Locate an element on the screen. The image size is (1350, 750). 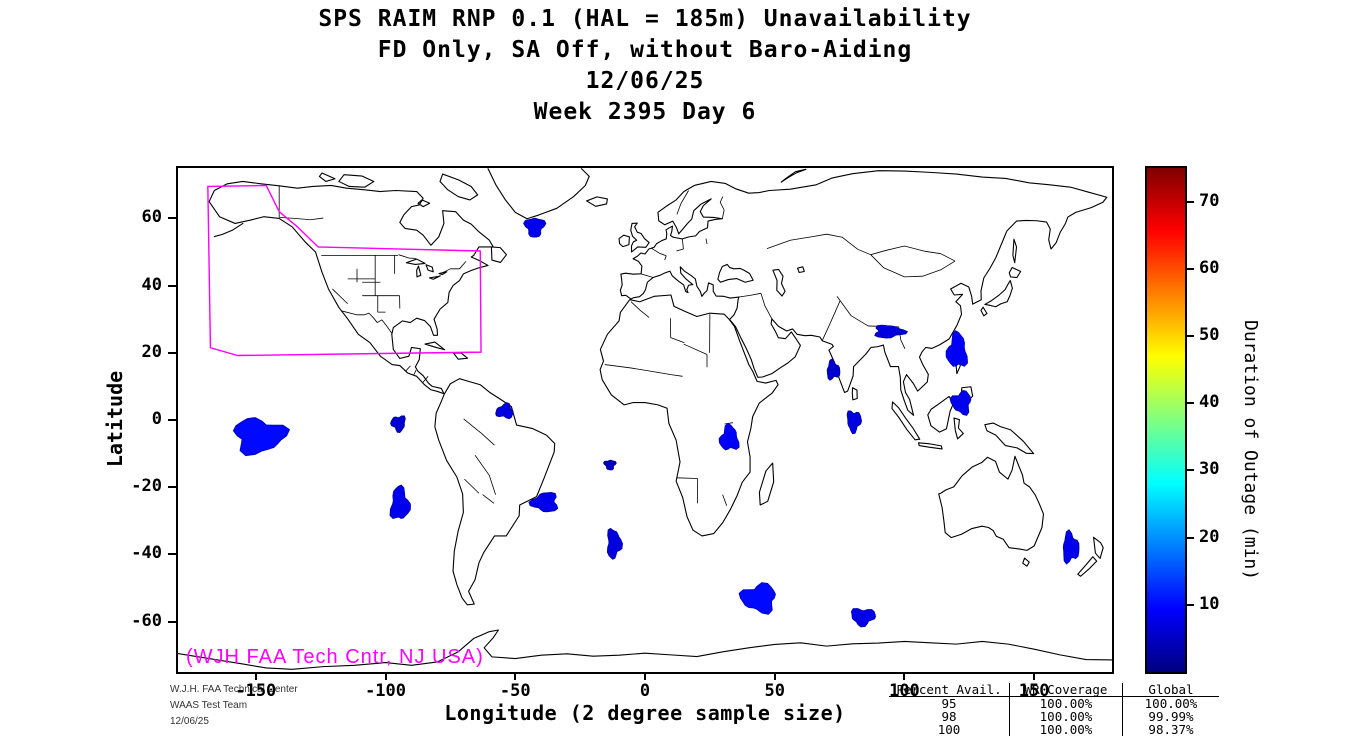
colorbar-tick-label: 40 is located at coordinates (1209, 402).